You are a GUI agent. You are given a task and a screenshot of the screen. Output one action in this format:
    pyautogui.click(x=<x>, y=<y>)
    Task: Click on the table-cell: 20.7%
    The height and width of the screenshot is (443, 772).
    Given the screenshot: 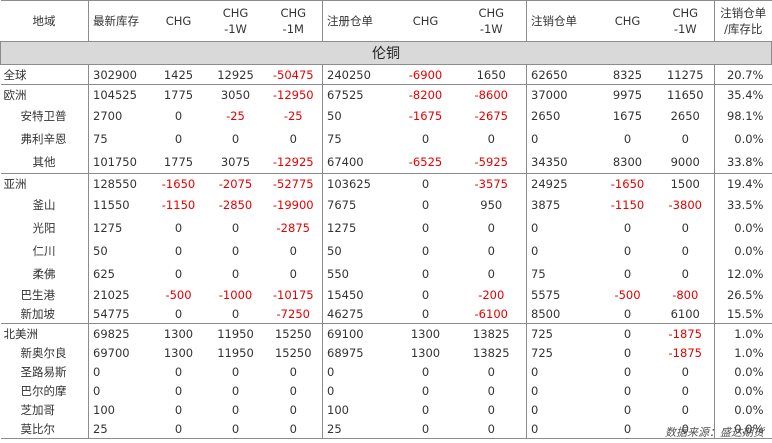 What is the action you would take?
    pyautogui.click(x=743, y=74)
    